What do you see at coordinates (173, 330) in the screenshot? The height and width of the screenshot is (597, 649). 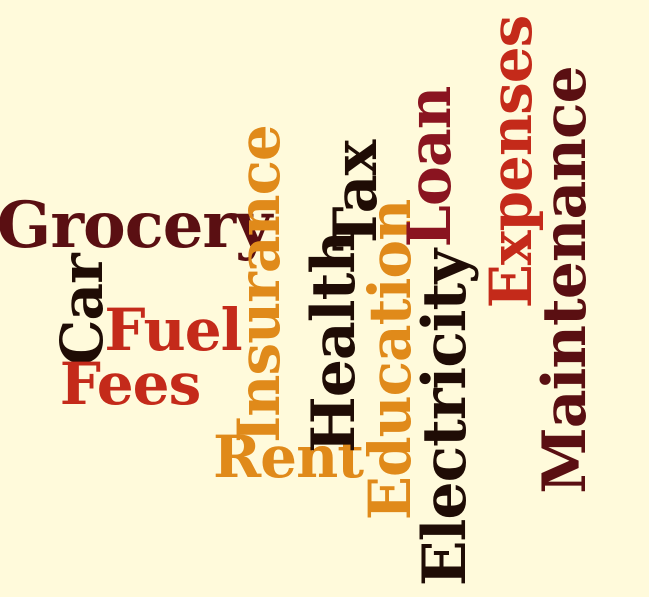 I see `word-fuel: Fuel` at bounding box center [173, 330].